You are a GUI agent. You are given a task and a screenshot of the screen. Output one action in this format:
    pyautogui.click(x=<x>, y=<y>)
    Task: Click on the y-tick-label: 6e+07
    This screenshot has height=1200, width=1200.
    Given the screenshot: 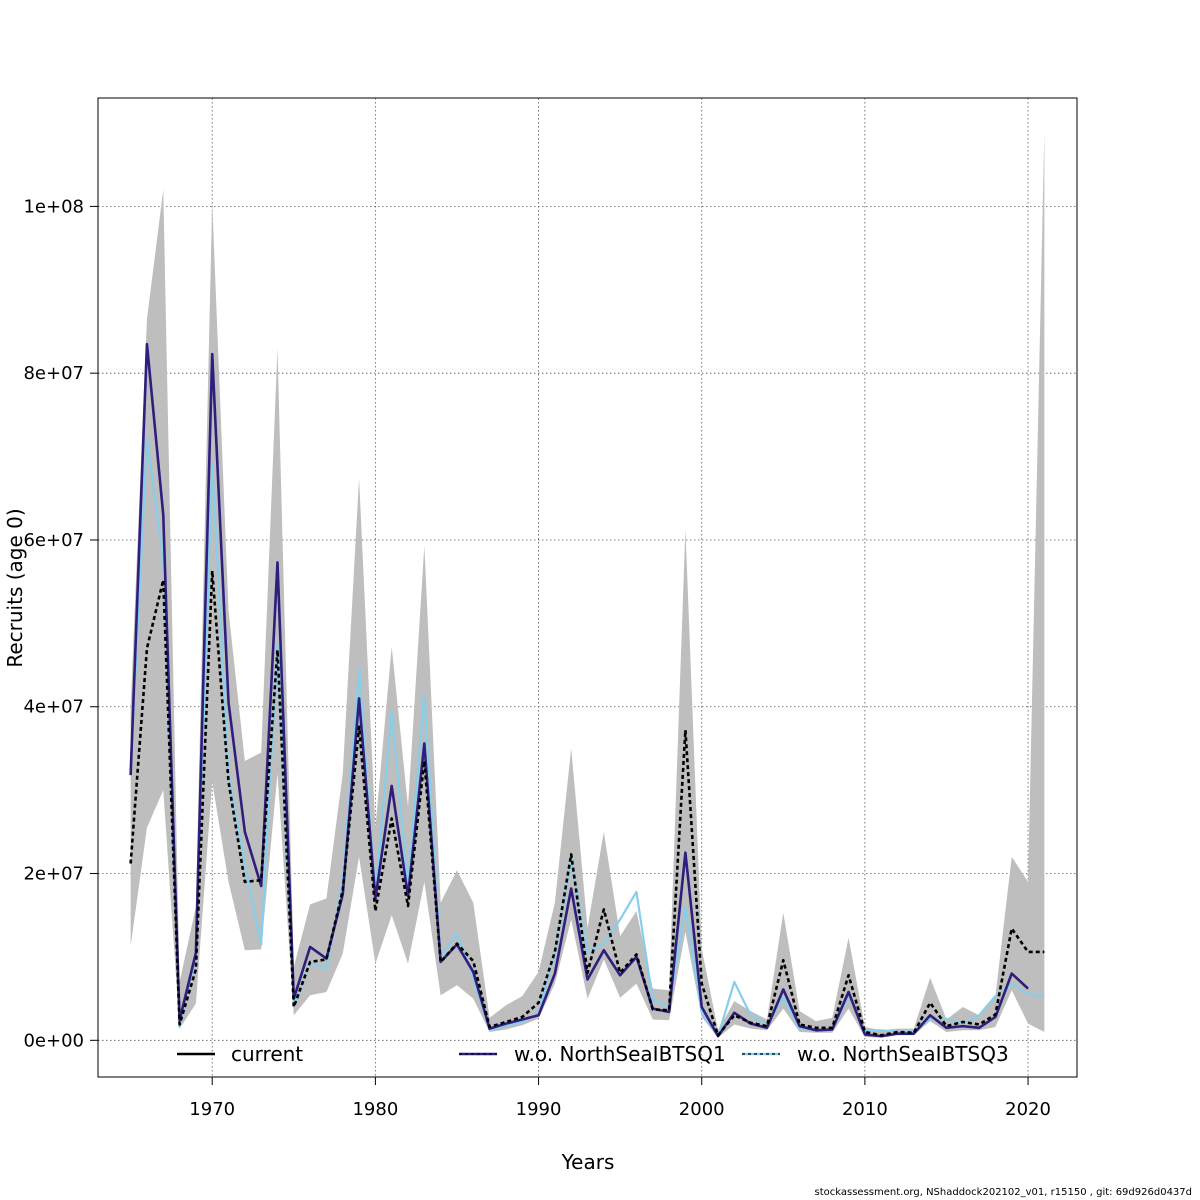 What is the action you would take?
    pyautogui.click(x=53, y=540)
    